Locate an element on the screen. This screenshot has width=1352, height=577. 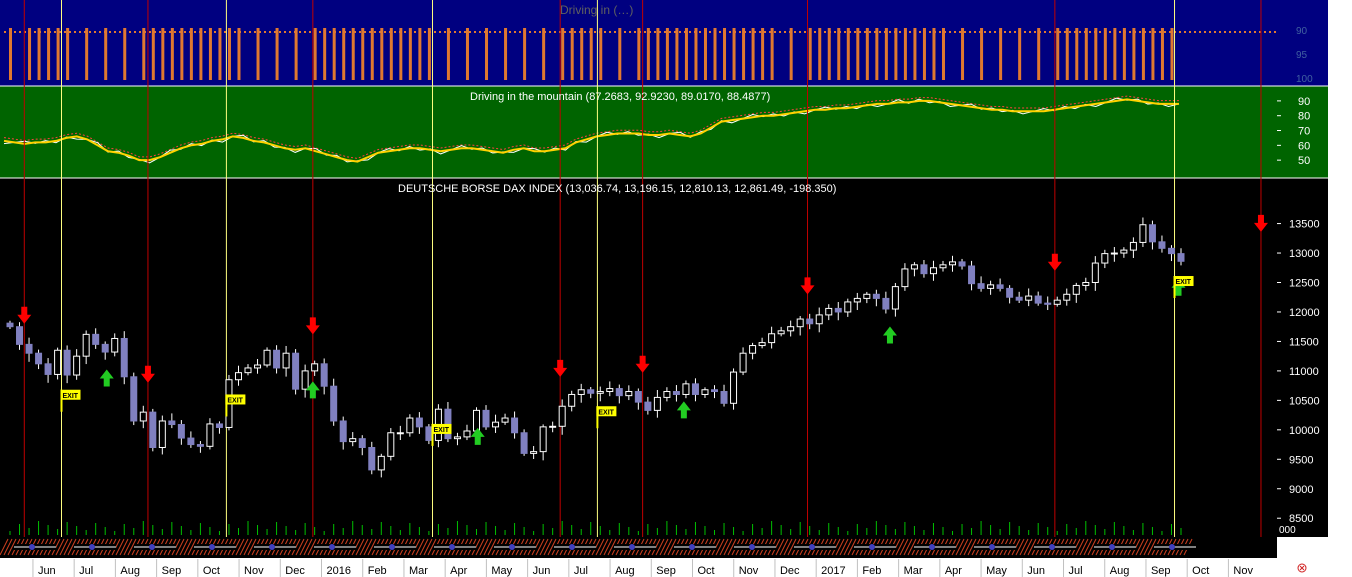
x-tick-label: Nov is located at coordinates (1243, 571).